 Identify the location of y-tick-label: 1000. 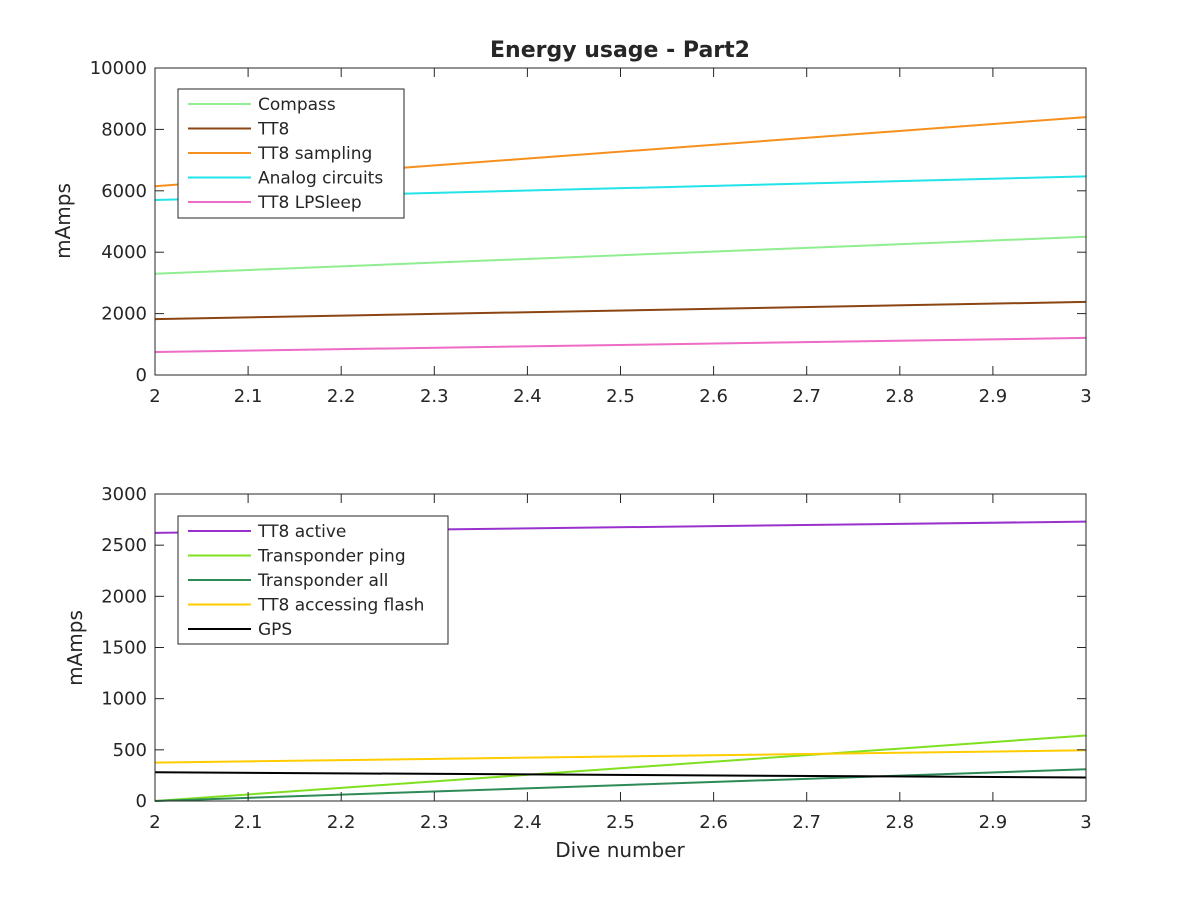
(124, 699).